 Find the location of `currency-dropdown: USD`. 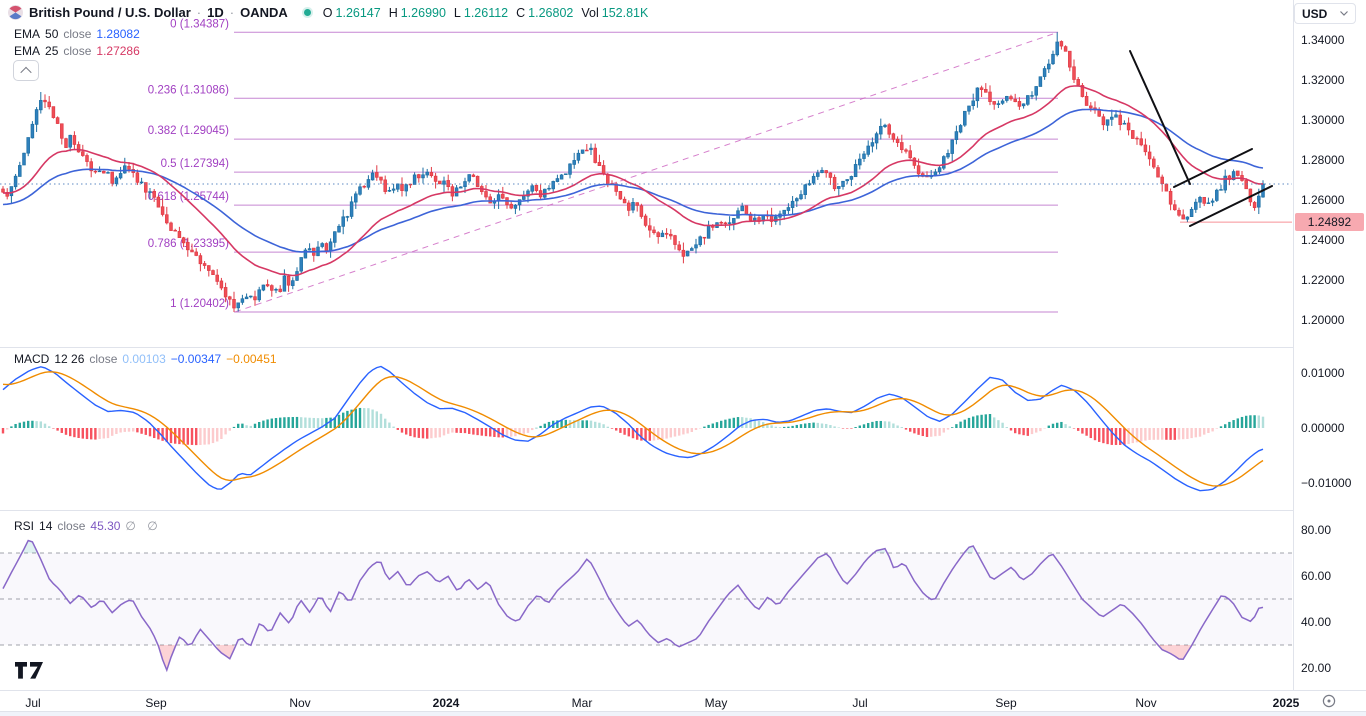

currency-dropdown: USD is located at coordinates (1325, 13).